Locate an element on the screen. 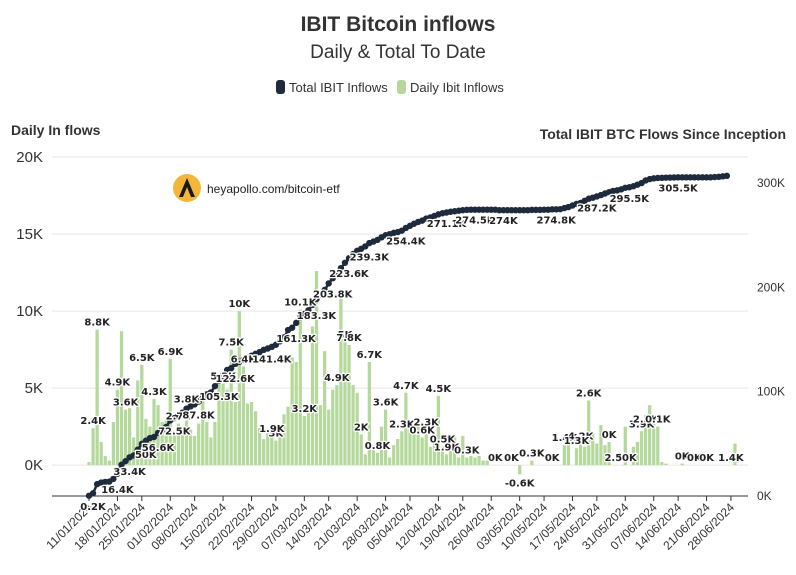  right-tick-label-0: 0K is located at coordinates (764, 496).